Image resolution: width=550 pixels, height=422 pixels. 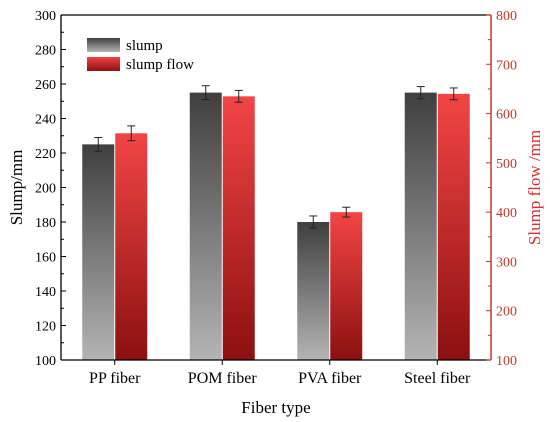 I want to click on right-tick-label-7: 800, so click(x=506, y=16).